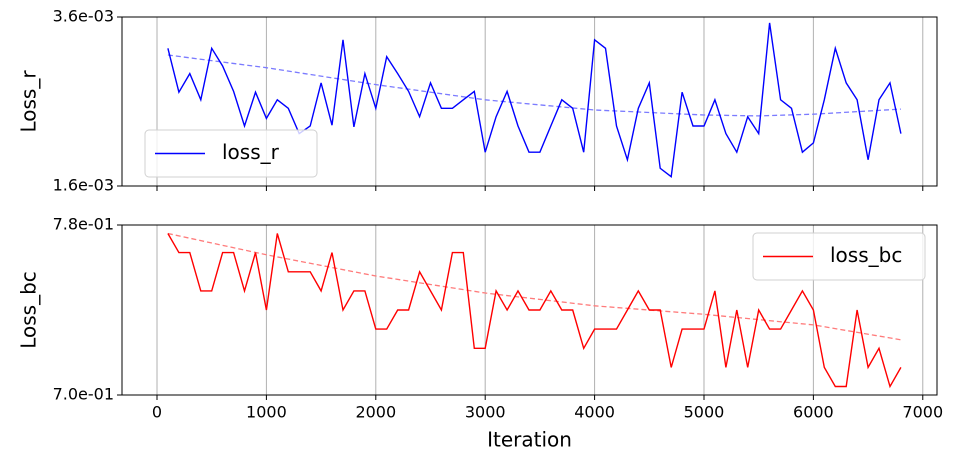  I want to click on legend-label: loss_r, so click(251, 152).